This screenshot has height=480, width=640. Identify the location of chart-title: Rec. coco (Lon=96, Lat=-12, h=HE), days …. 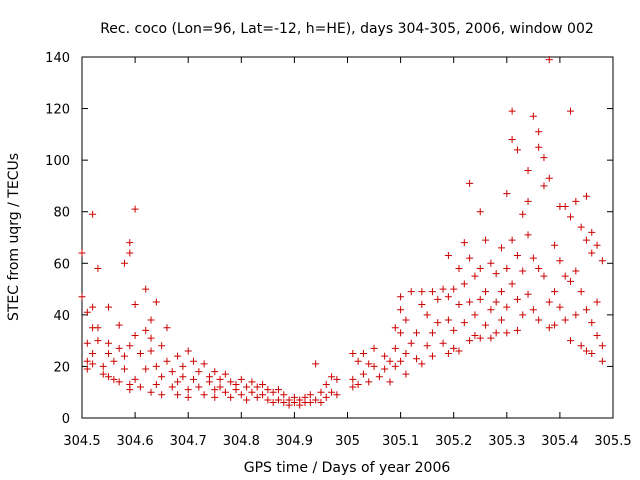
(347, 29).